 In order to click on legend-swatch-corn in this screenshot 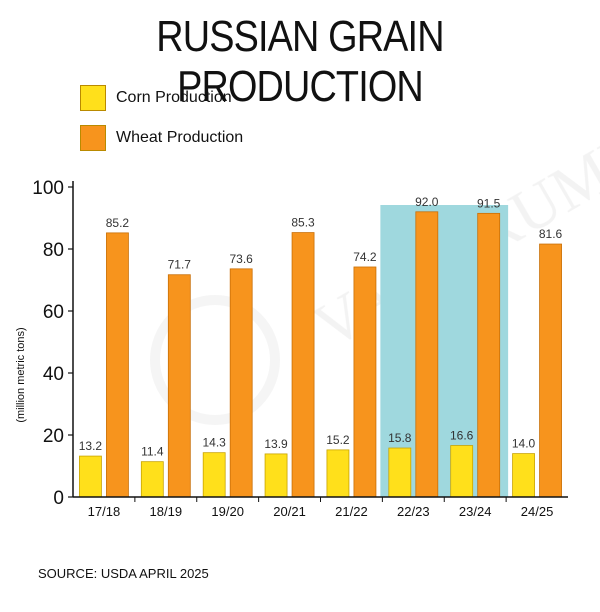, I will do `click(93, 98)`.